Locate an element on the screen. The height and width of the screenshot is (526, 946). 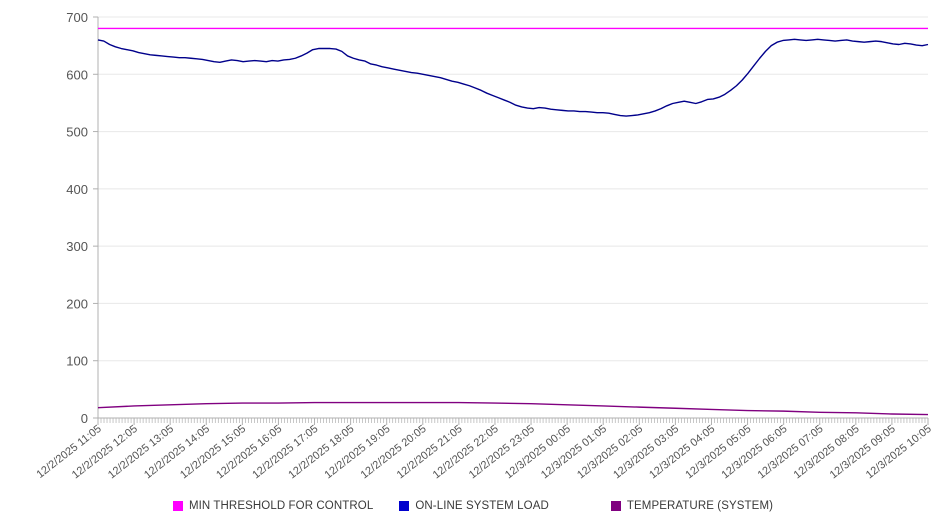
x-axis-tick-label: 12/3/2025 01:05 is located at coordinates (574, 452).